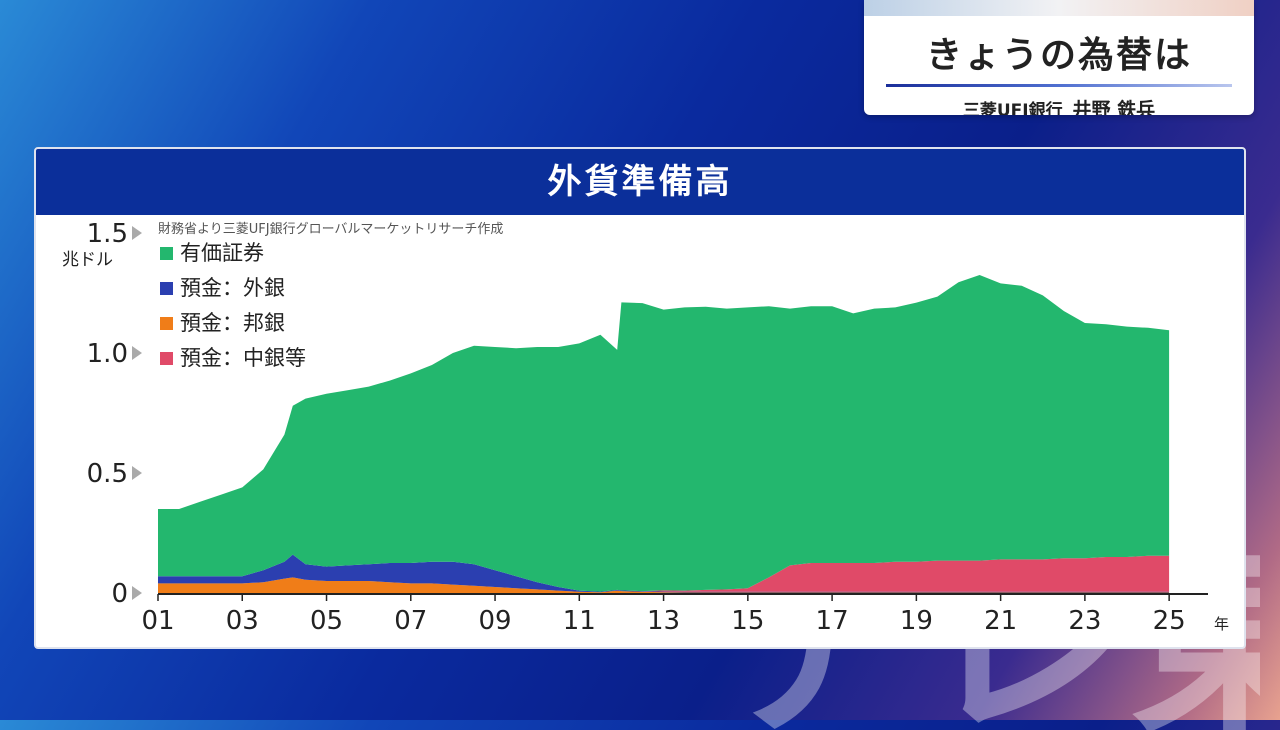  What do you see at coordinates (747, 621) in the screenshot?
I see `x-tick-label: 15` at bounding box center [747, 621].